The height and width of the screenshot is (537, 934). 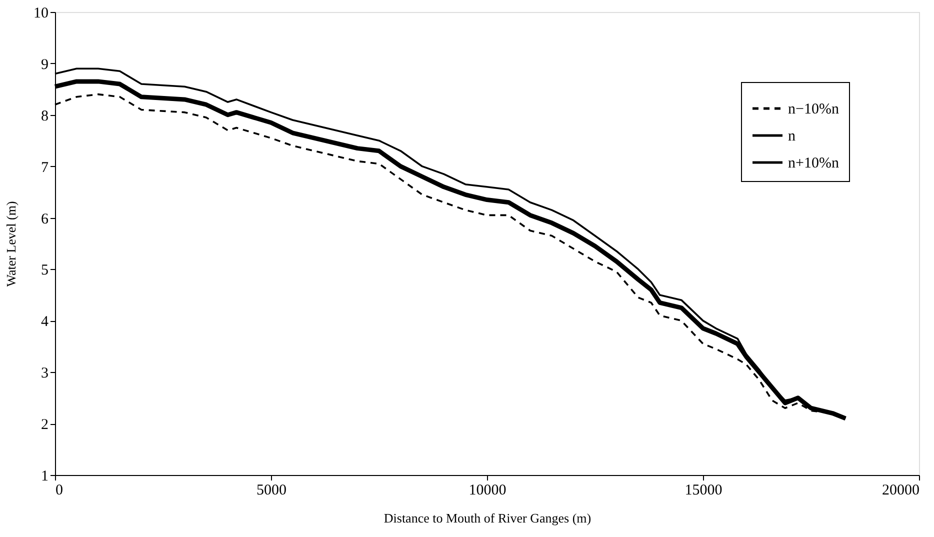 What do you see at coordinates (41, 14) in the screenshot?
I see `y-tick-label: 10` at bounding box center [41, 14].